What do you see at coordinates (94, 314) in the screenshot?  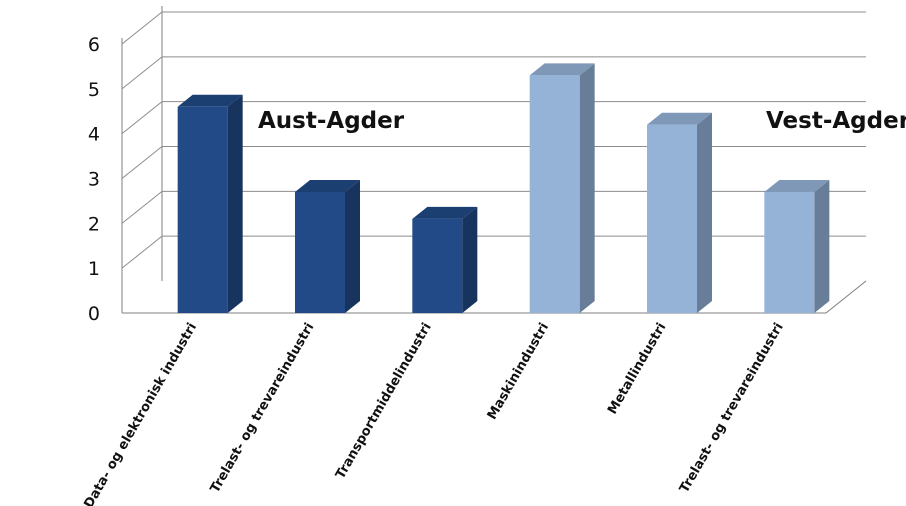 I see `y-tick-label: 0` at bounding box center [94, 314].